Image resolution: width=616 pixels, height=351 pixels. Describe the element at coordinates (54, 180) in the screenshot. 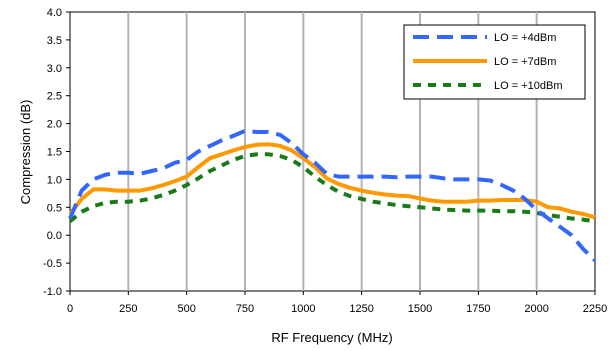

I see `y-tick-label: 1.0` at that location.